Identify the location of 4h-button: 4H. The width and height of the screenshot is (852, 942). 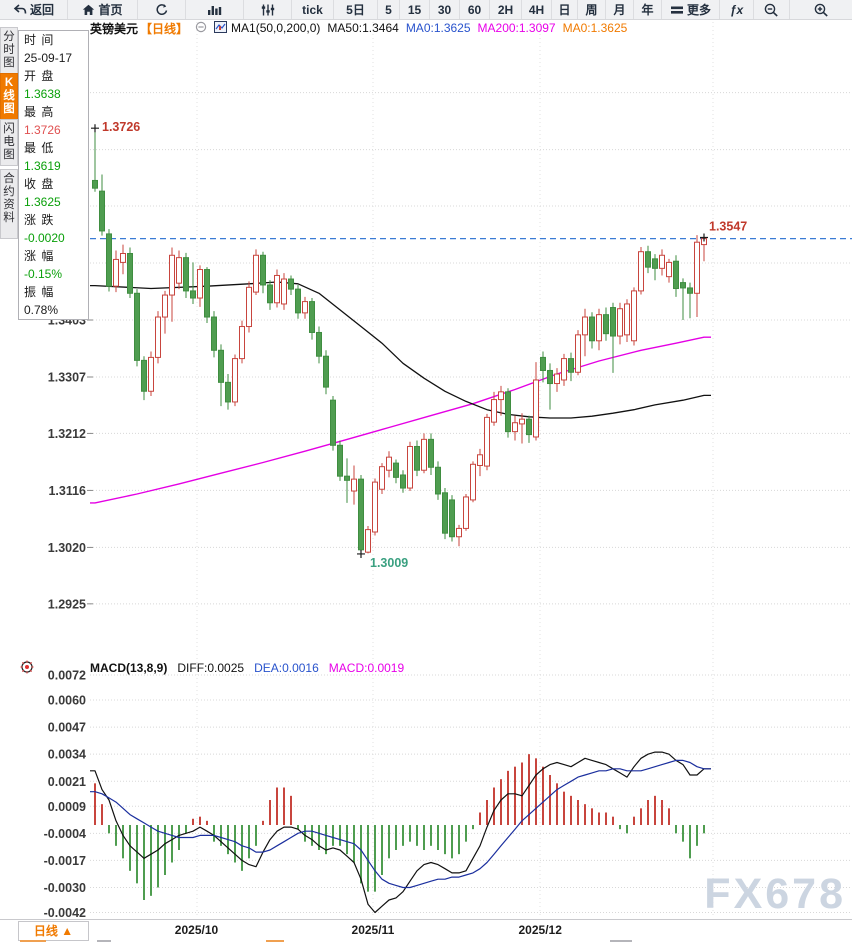
(537, 9).